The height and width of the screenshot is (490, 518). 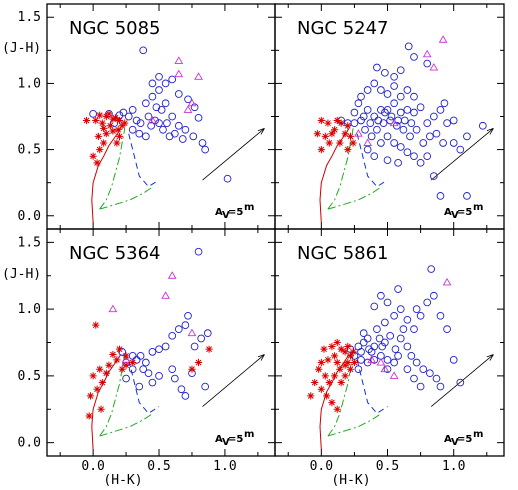 What do you see at coordinates (343, 28) in the screenshot?
I see `panel-title: NGC 5247` at bounding box center [343, 28].